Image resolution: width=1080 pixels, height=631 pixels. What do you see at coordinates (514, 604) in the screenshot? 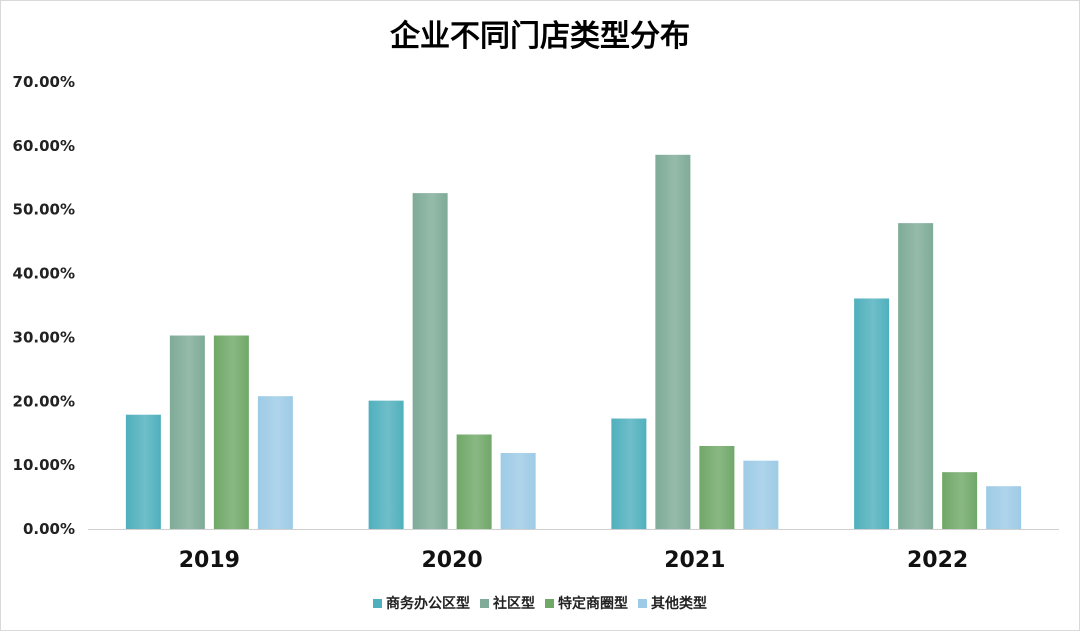
I see `legend-label: 社区型` at bounding box center [514, 604].